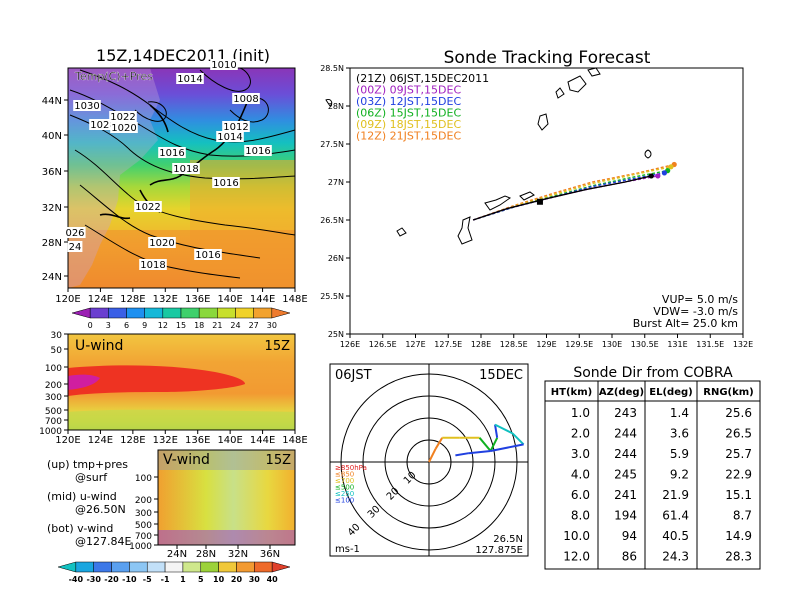 Image resolution: width=792 pixels, height=612 pixels. Describe the element at coordinates (113, 76) in the screenshot. I see `map-overlay-label: Temp(C)+Pres` at that location.